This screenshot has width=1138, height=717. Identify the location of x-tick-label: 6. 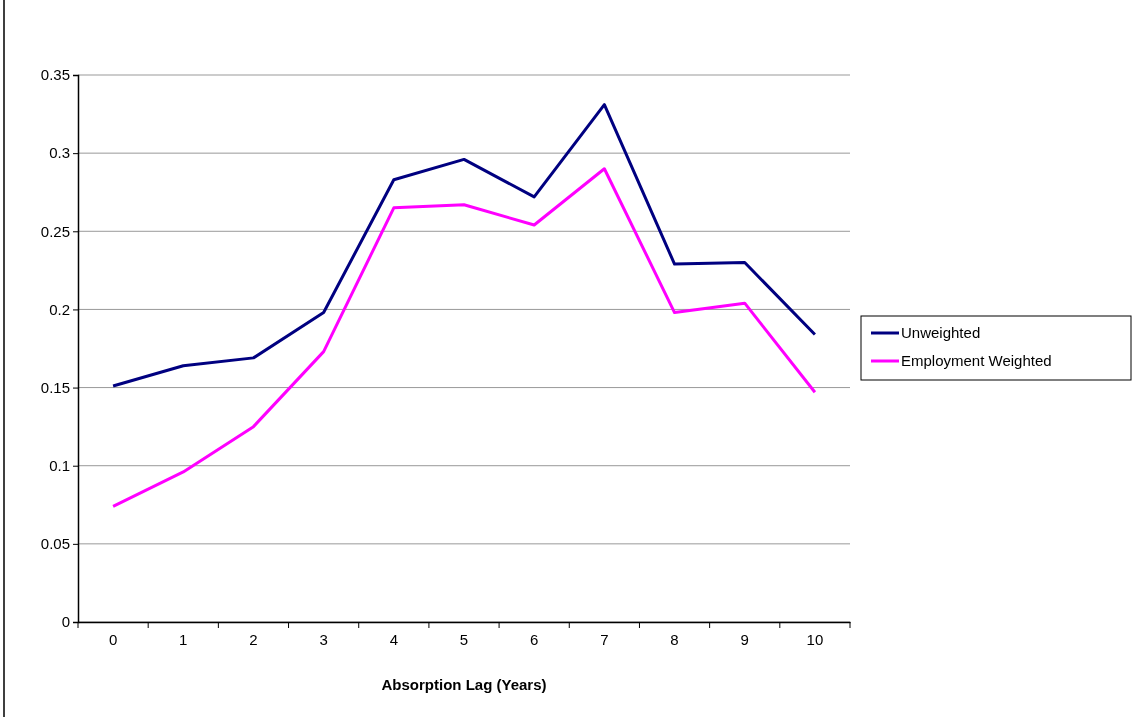
(534, 639).